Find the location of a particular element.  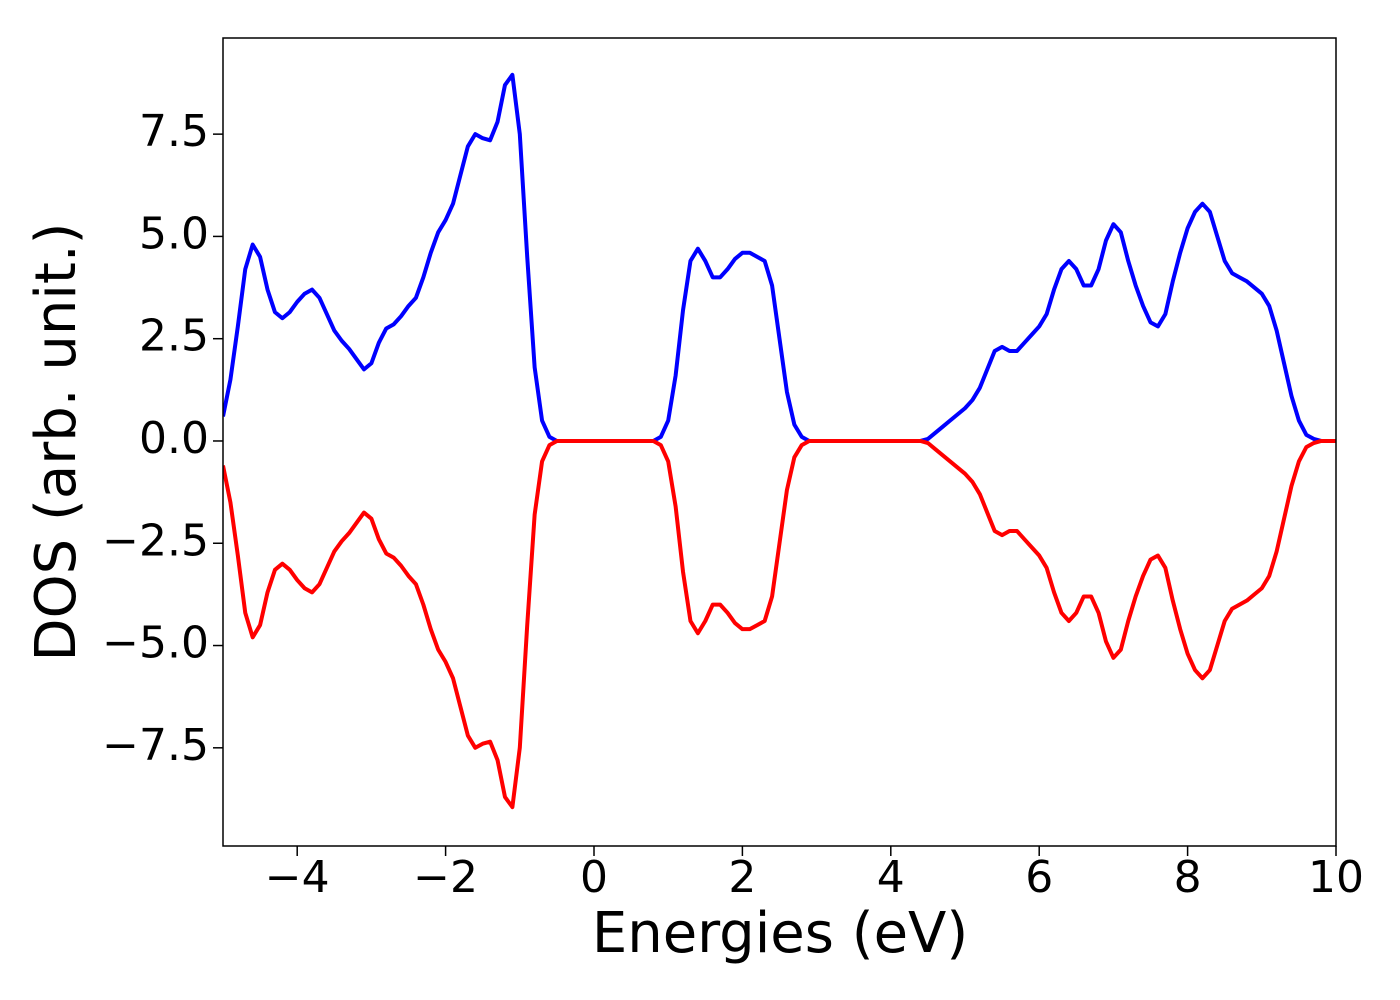

x-tick-label: 8 is located at coordinates (1188, 877).